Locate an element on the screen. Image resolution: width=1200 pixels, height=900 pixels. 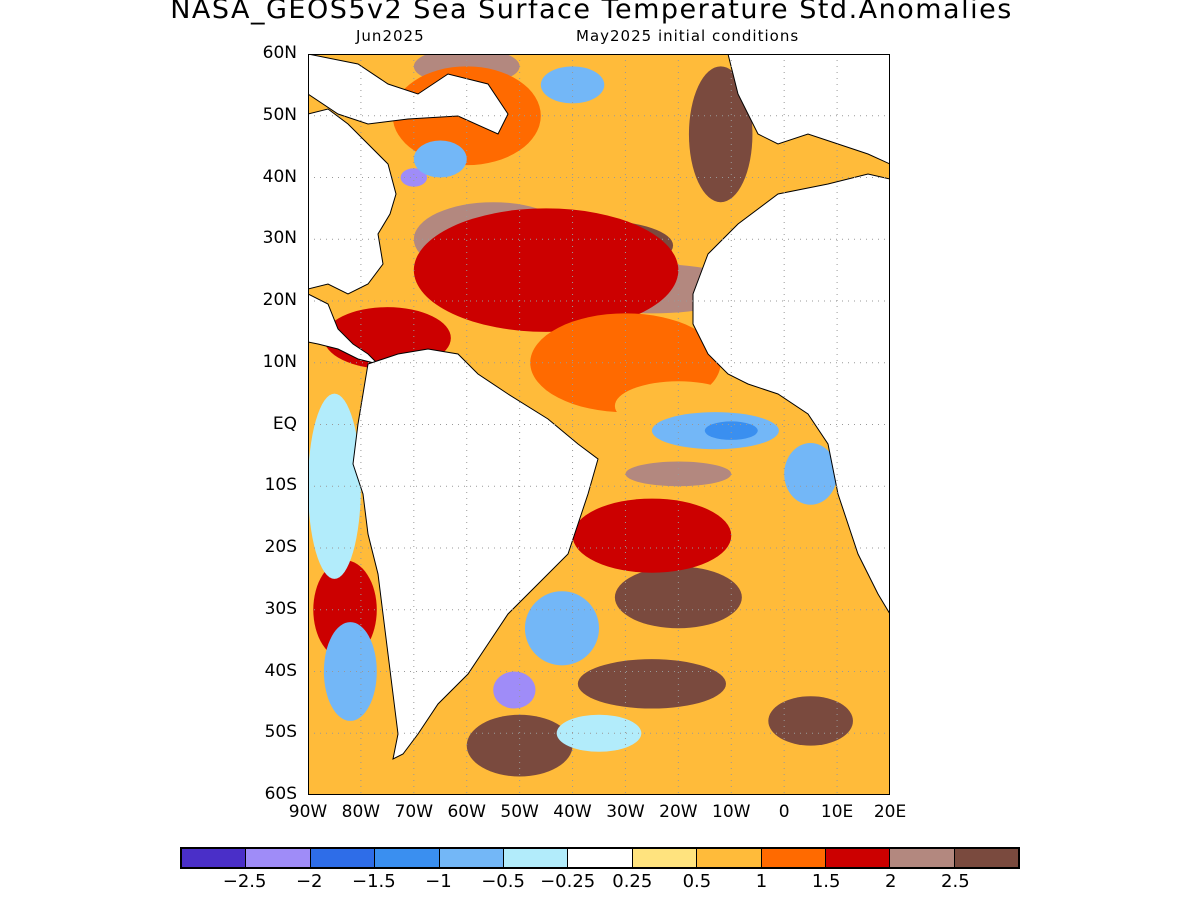
colorbar-tick-label: −1.5 is located at coordinates (373, 881).